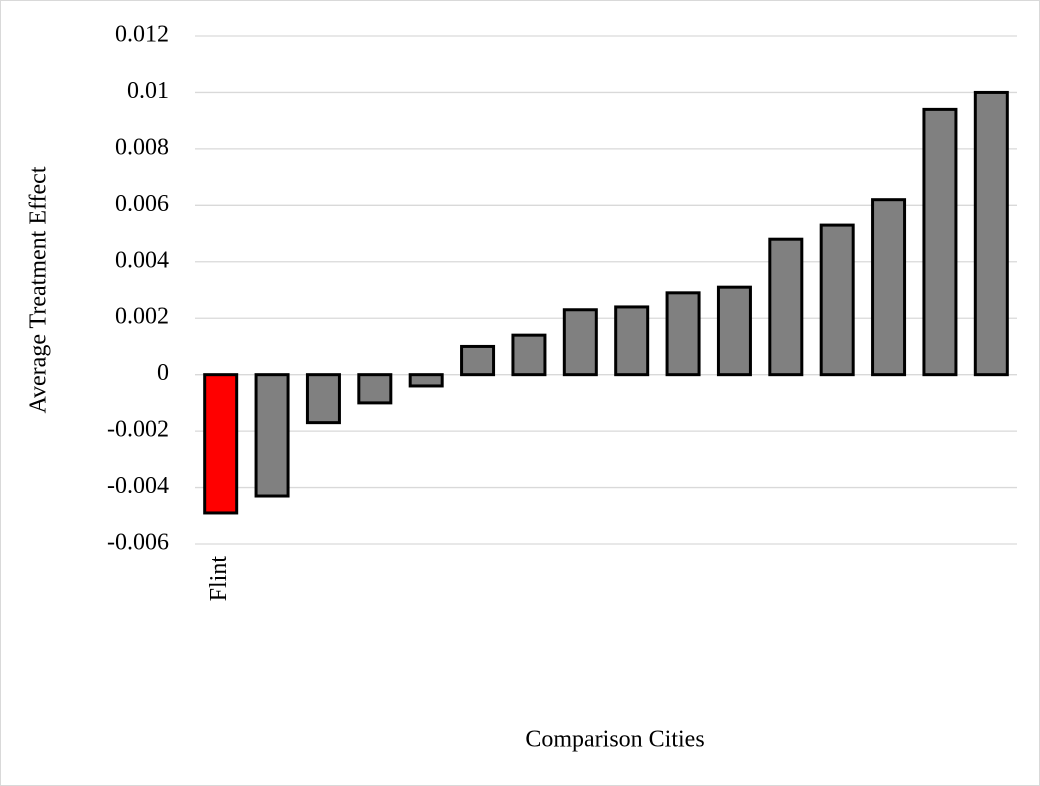 Image resolution: width=1040 pixels, height=786 pixels. Describe the element at coordinates (219, 579) in the screenshot. I see `x-tick-label: Flint` at that location.